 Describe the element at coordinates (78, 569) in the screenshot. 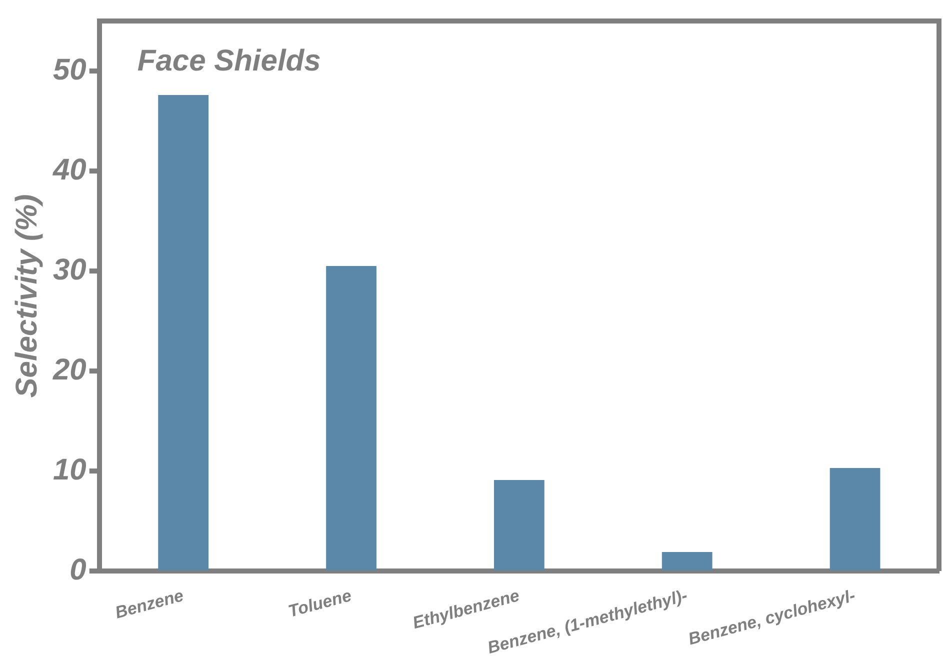

I see `y-tick-label: 0` at that location.